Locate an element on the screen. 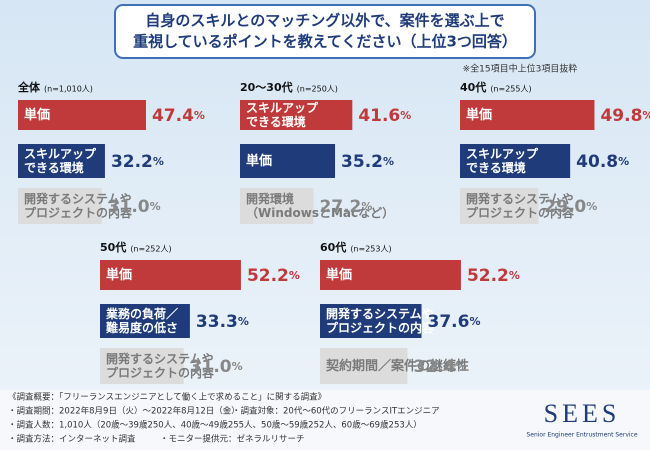 The height and width of the screenshot is (450, 650). value-number: 35.2 is located at coordinates (362, 162).